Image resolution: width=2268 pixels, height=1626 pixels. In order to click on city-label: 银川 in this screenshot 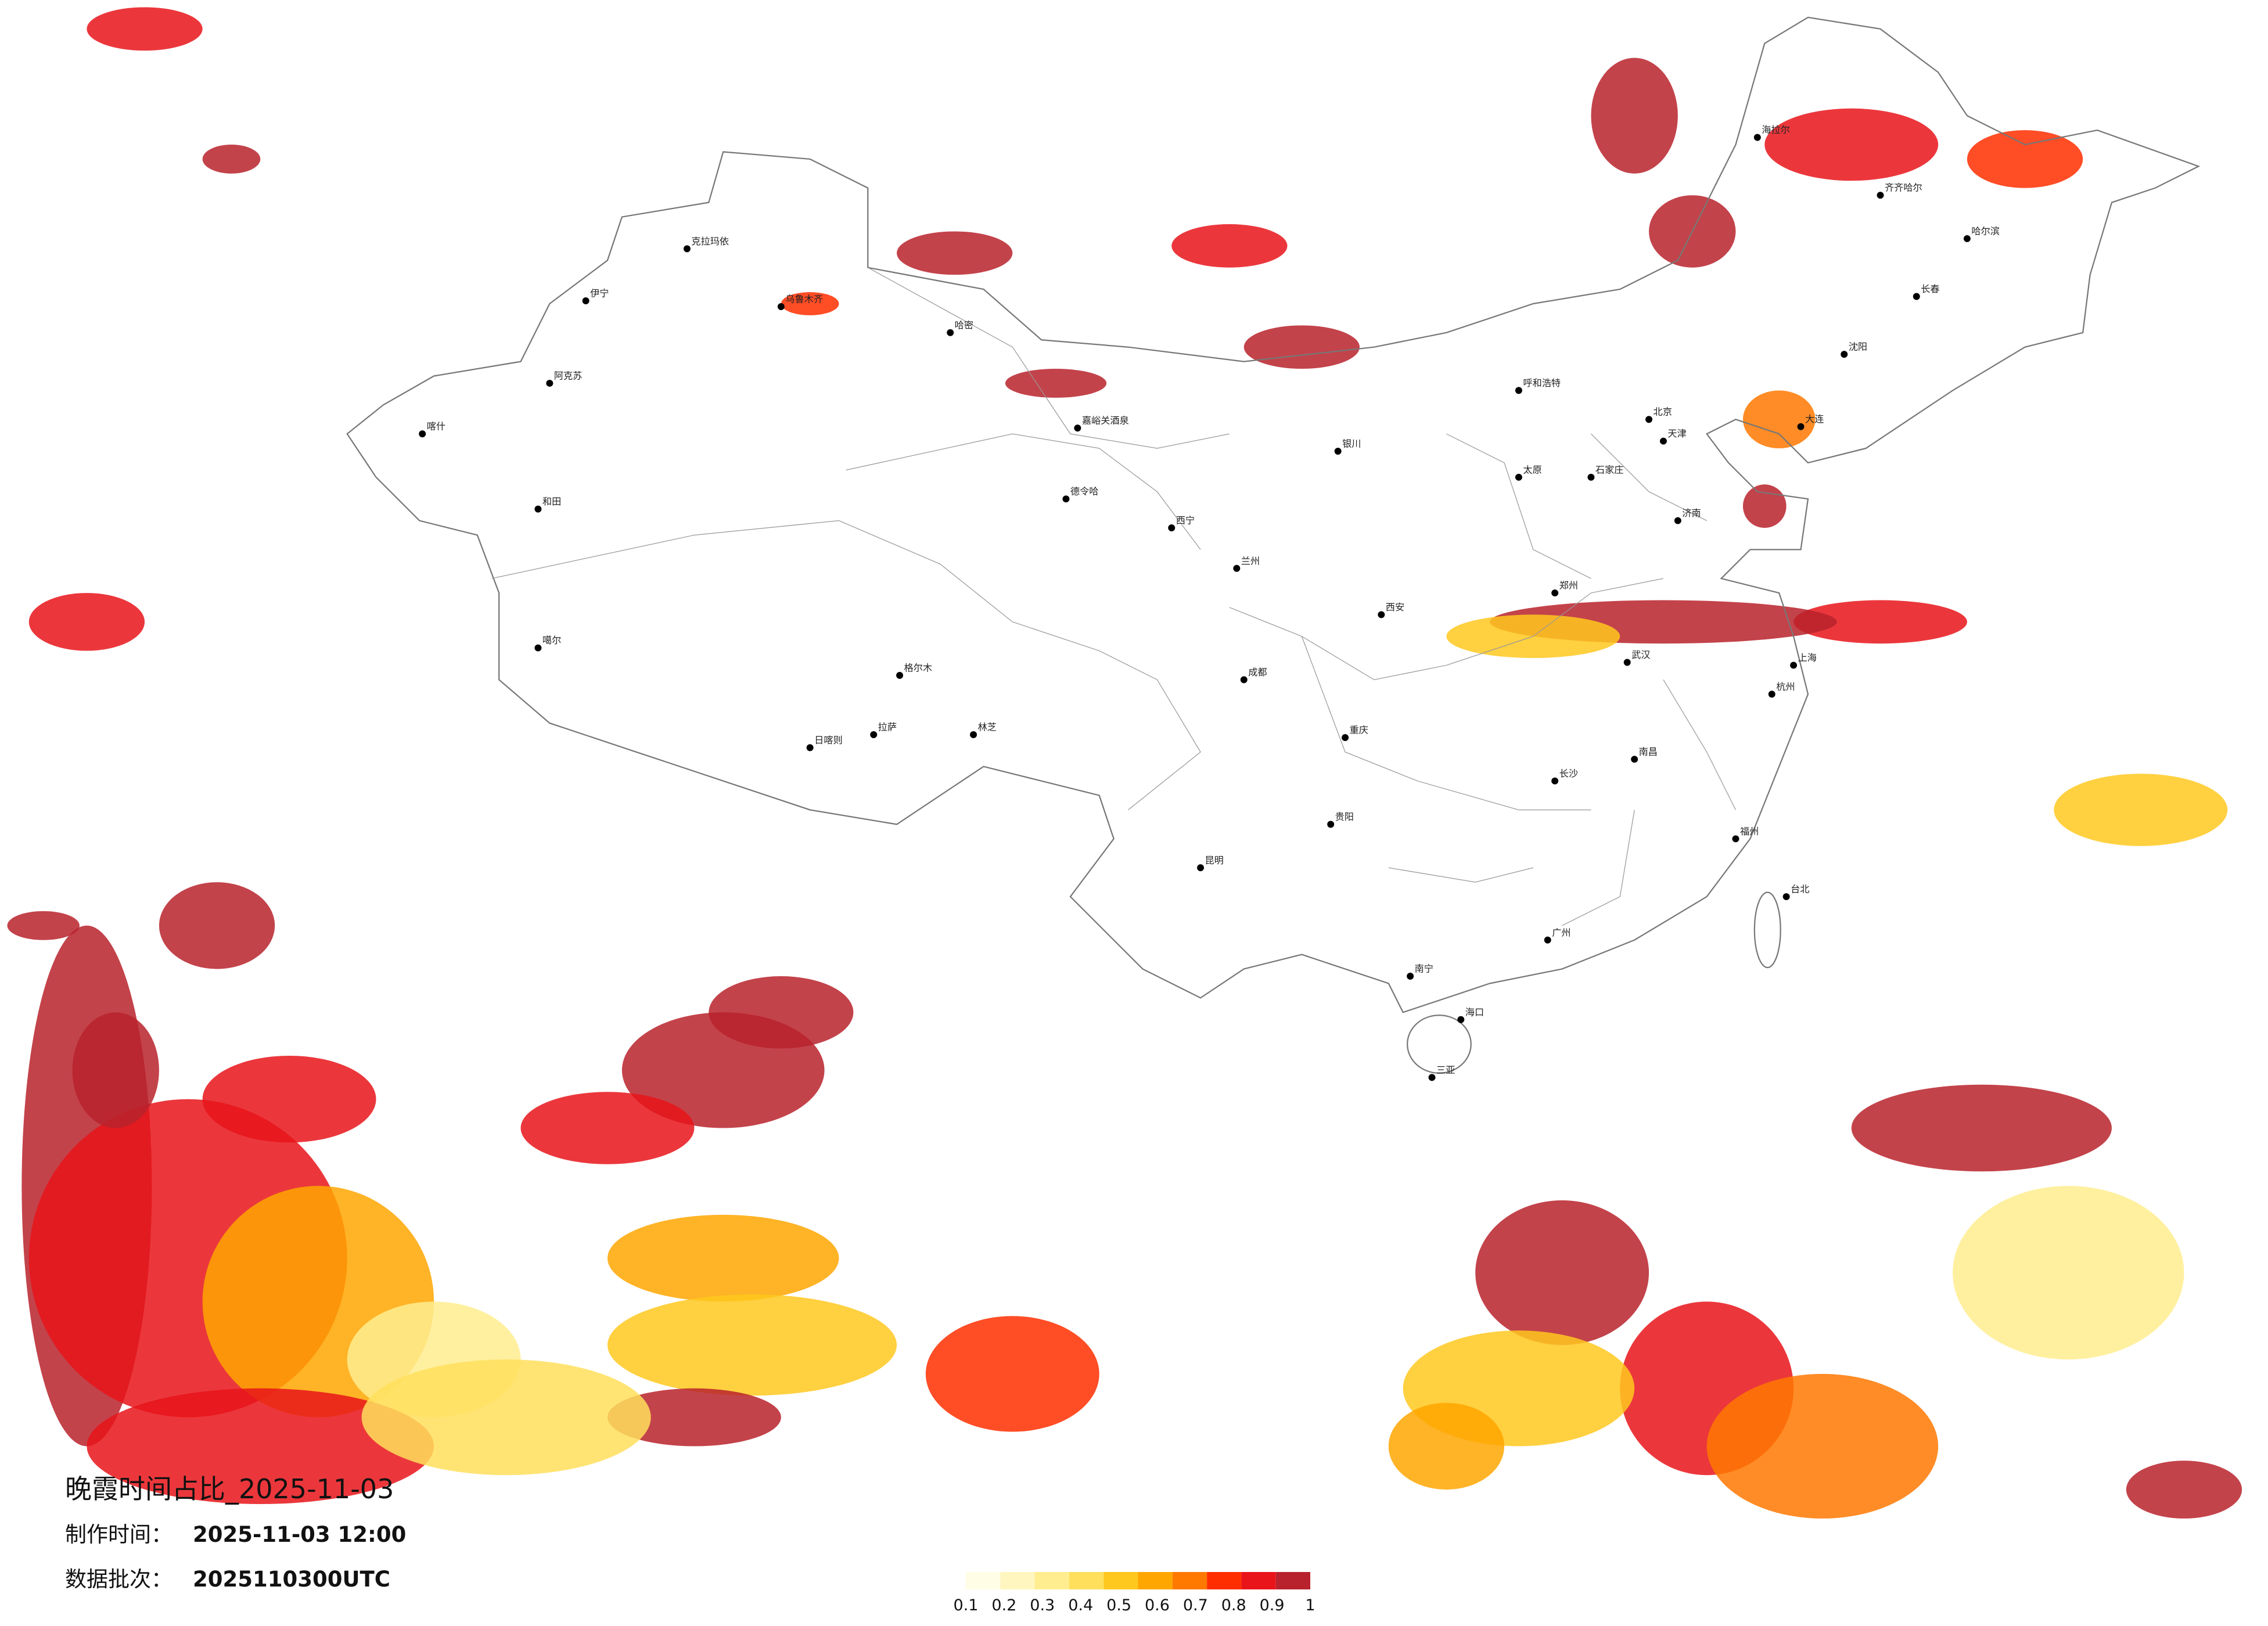, I will do `click(1351, 444)`.